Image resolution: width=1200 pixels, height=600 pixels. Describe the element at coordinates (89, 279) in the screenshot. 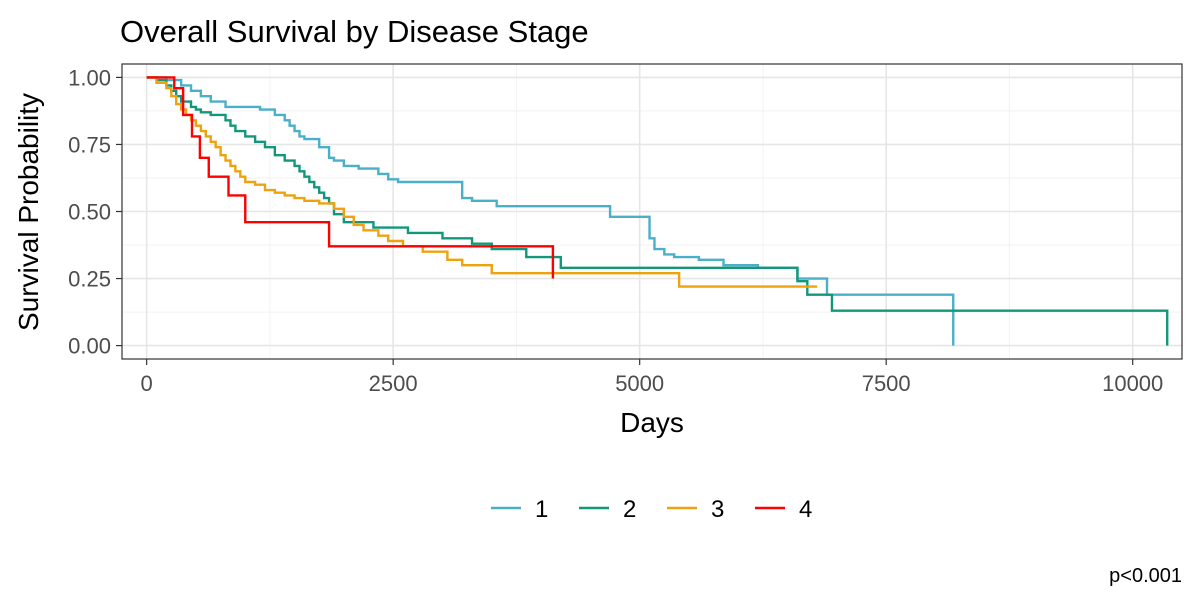

I see `y-tick-label: 0.25` at that location.